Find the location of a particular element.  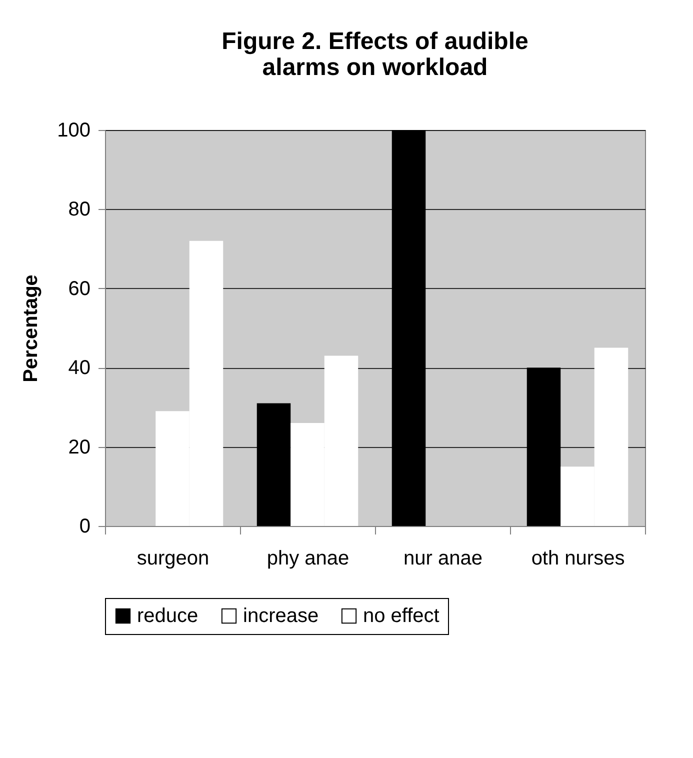

y-tick-label: 60 is located at coordinates (79, 289).